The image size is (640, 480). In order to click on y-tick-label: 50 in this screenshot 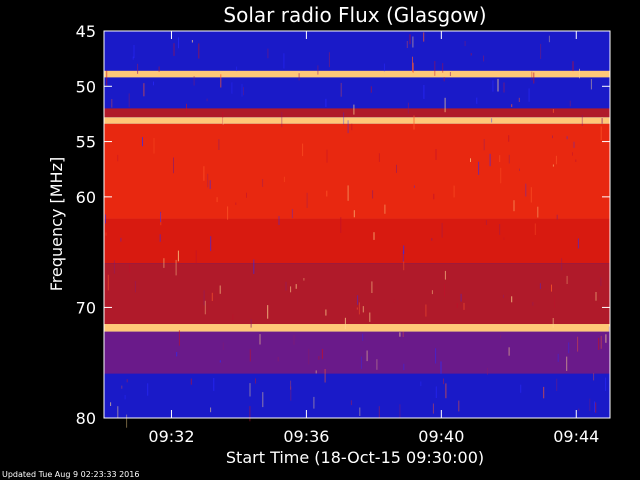, I will do `click(86, 86)`.